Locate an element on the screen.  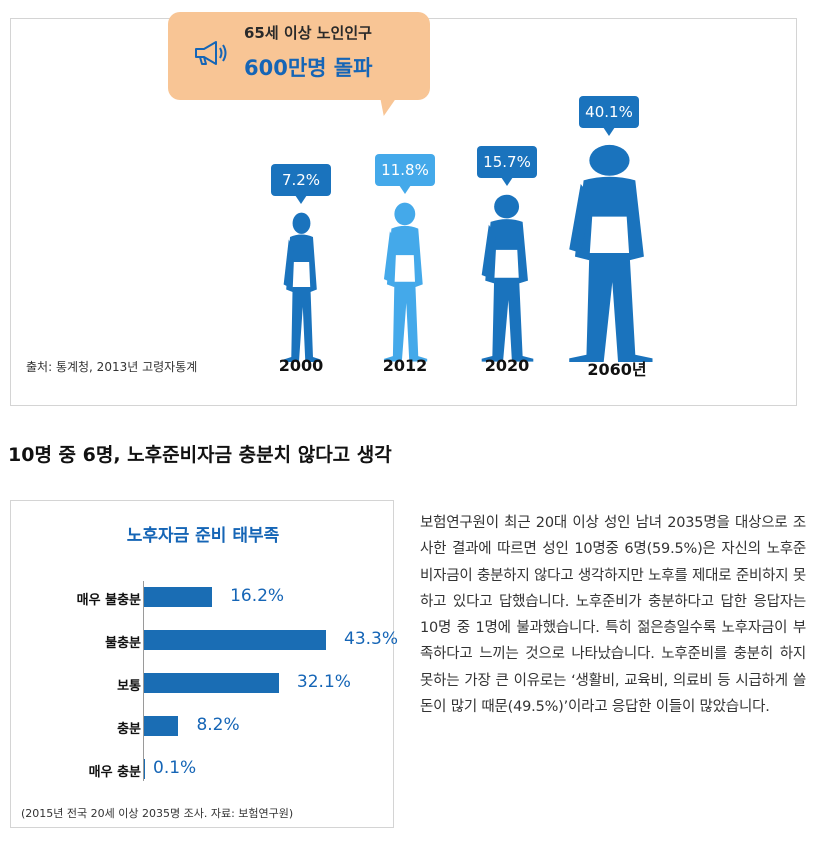
year-label: 2012 is located at coordinates (405, 365).